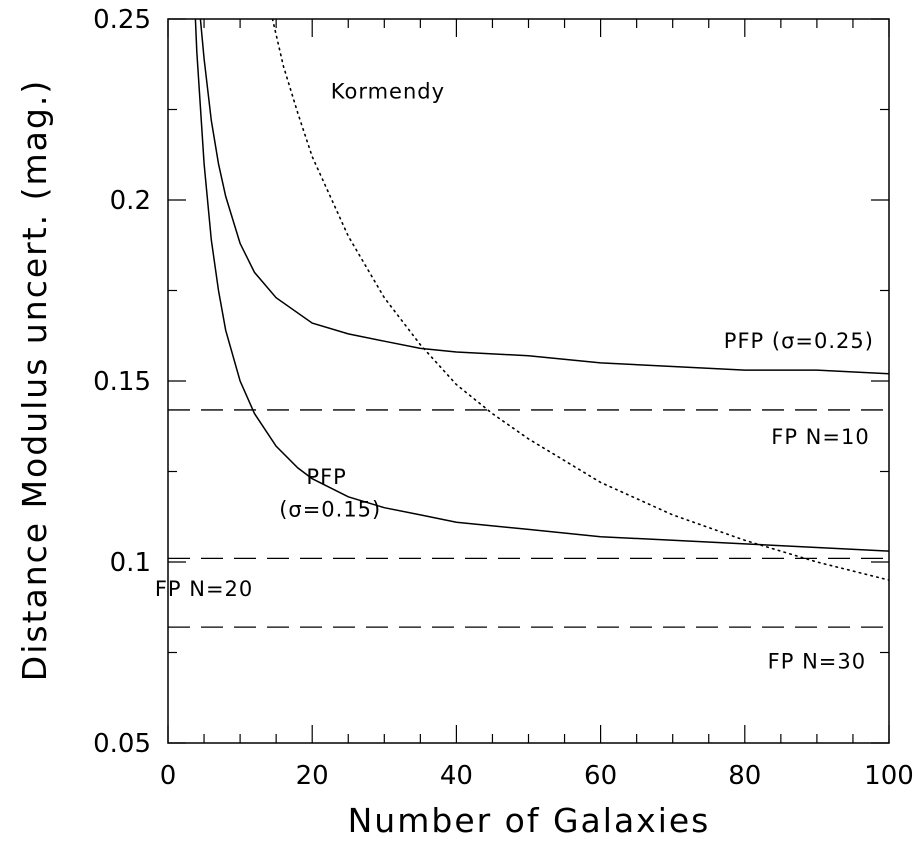  What do you see at coordinates (388, 91) in the screenshot?
I see `annotation-label: Kormendy` at bounding box center [388, 91].